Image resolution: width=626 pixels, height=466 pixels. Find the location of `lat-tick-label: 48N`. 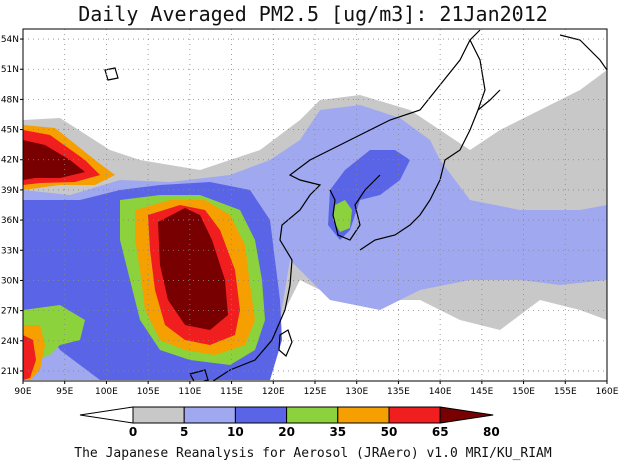

lat-tick-label: 48N is located at coordinates (10, 100).